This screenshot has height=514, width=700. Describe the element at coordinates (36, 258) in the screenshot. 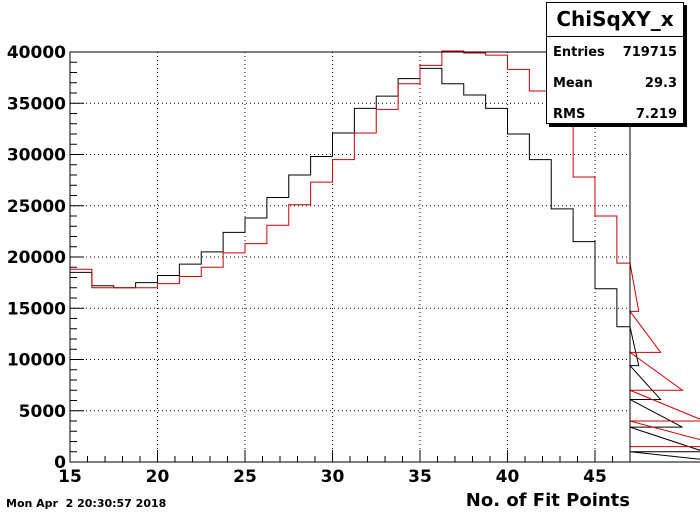

I see `y-tick-label: 20000` at that location.